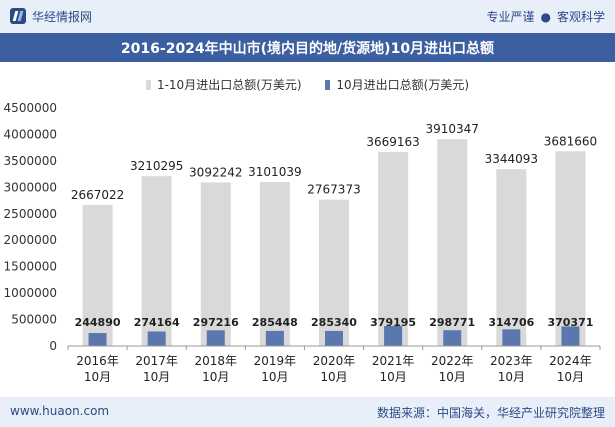 The image size is (615, 427). What do you see at coordinates (570, 322) in the screenshot?
I see `data-label-series2: 370371` at bounding box center [570, 322].